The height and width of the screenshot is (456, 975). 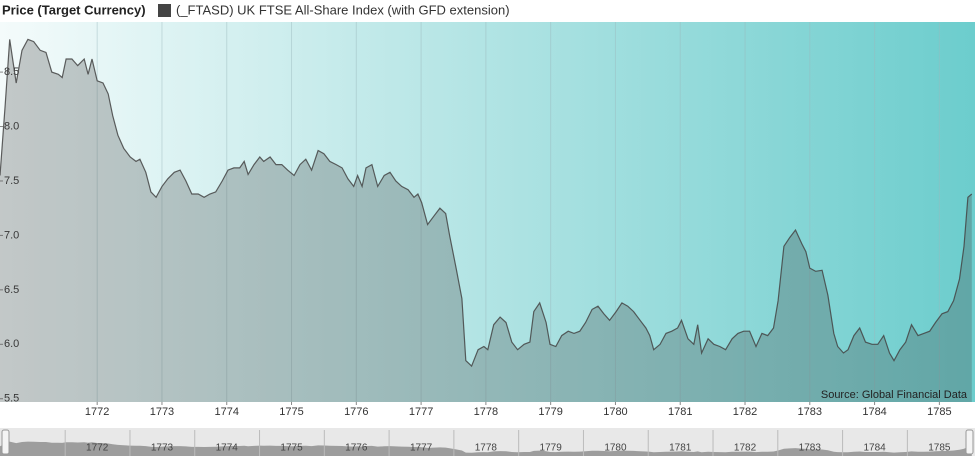 I want to click on y-axis-title: Price (Target Currency), so click(x=74, y=9).